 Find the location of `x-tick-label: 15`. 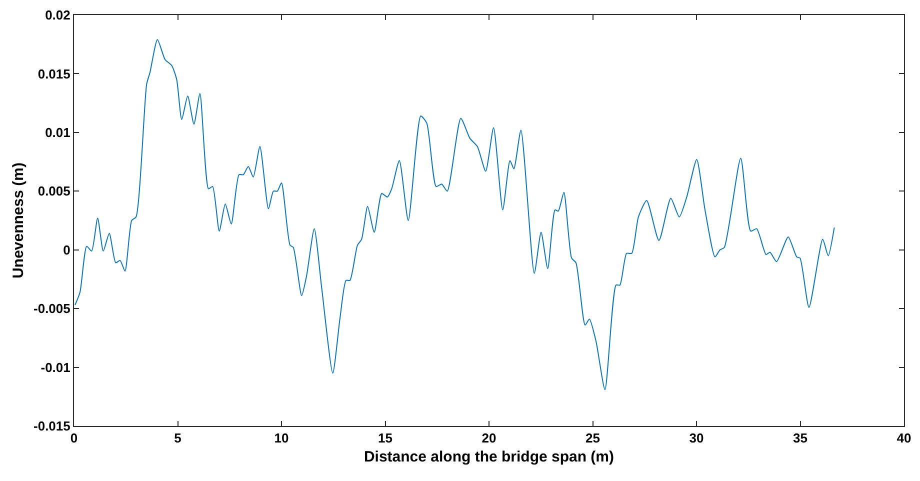

x-tick-label: 15 is located at coordinates (385, 438).